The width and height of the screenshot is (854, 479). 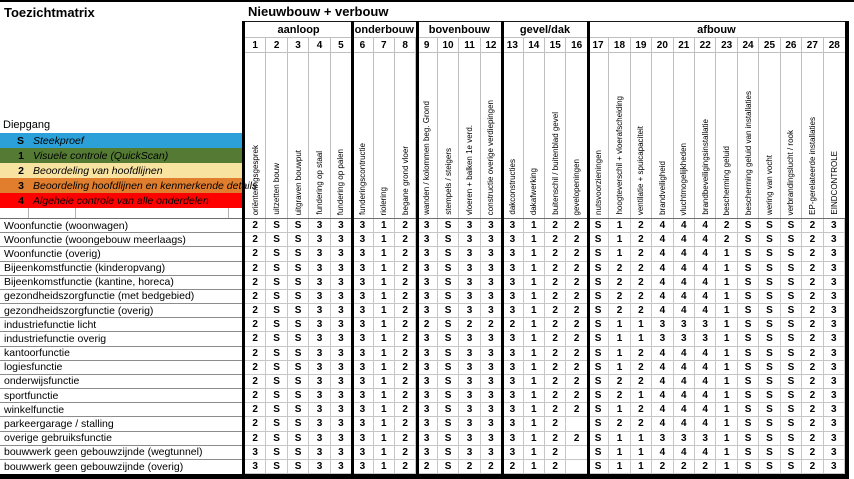 What do you see at coordinates (792, 135) in the screenshot?
I see `column-header-26: verbrandingslucht / rook` at bounding box center [792, 135].